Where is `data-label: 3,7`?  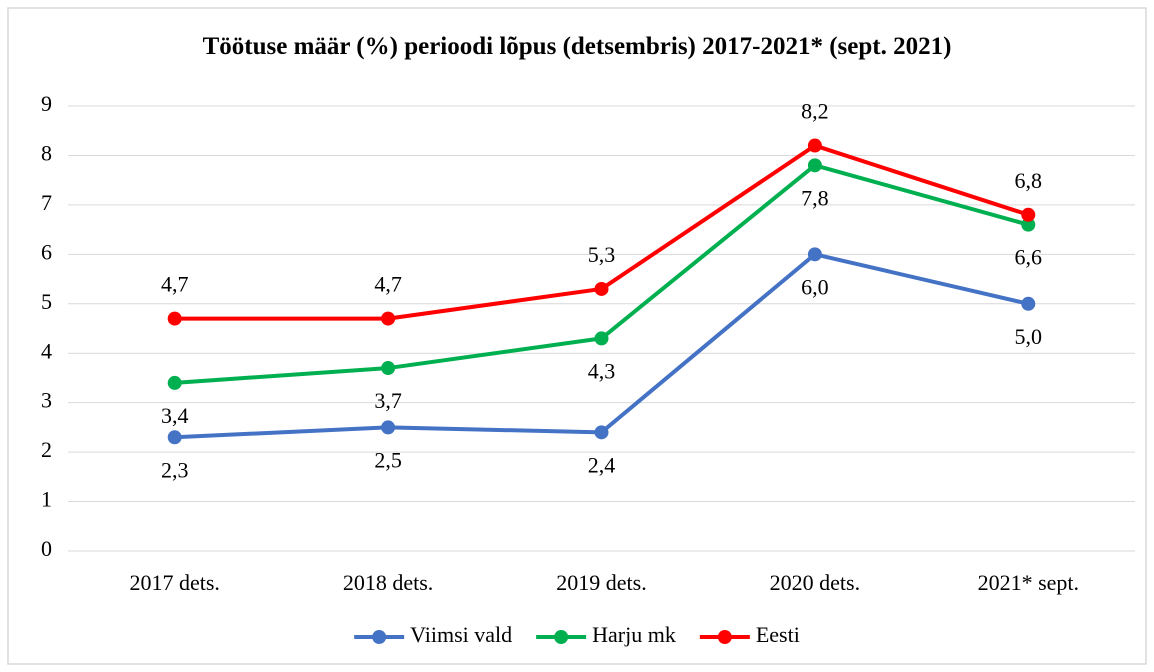 data-label: 3,7 is located at coordinates (388, 400).